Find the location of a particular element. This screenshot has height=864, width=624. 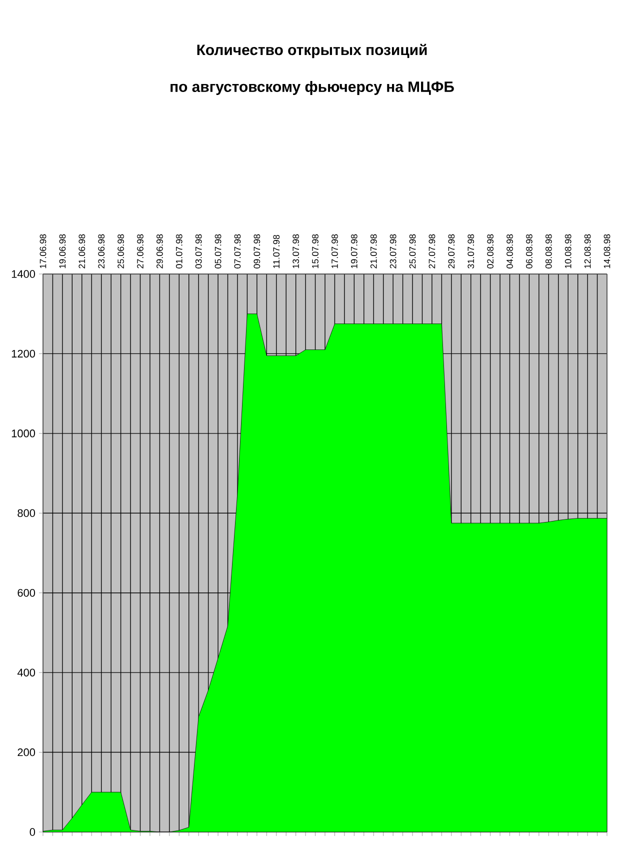

y-tick-label: 800 is located at coordinates (27, 513).